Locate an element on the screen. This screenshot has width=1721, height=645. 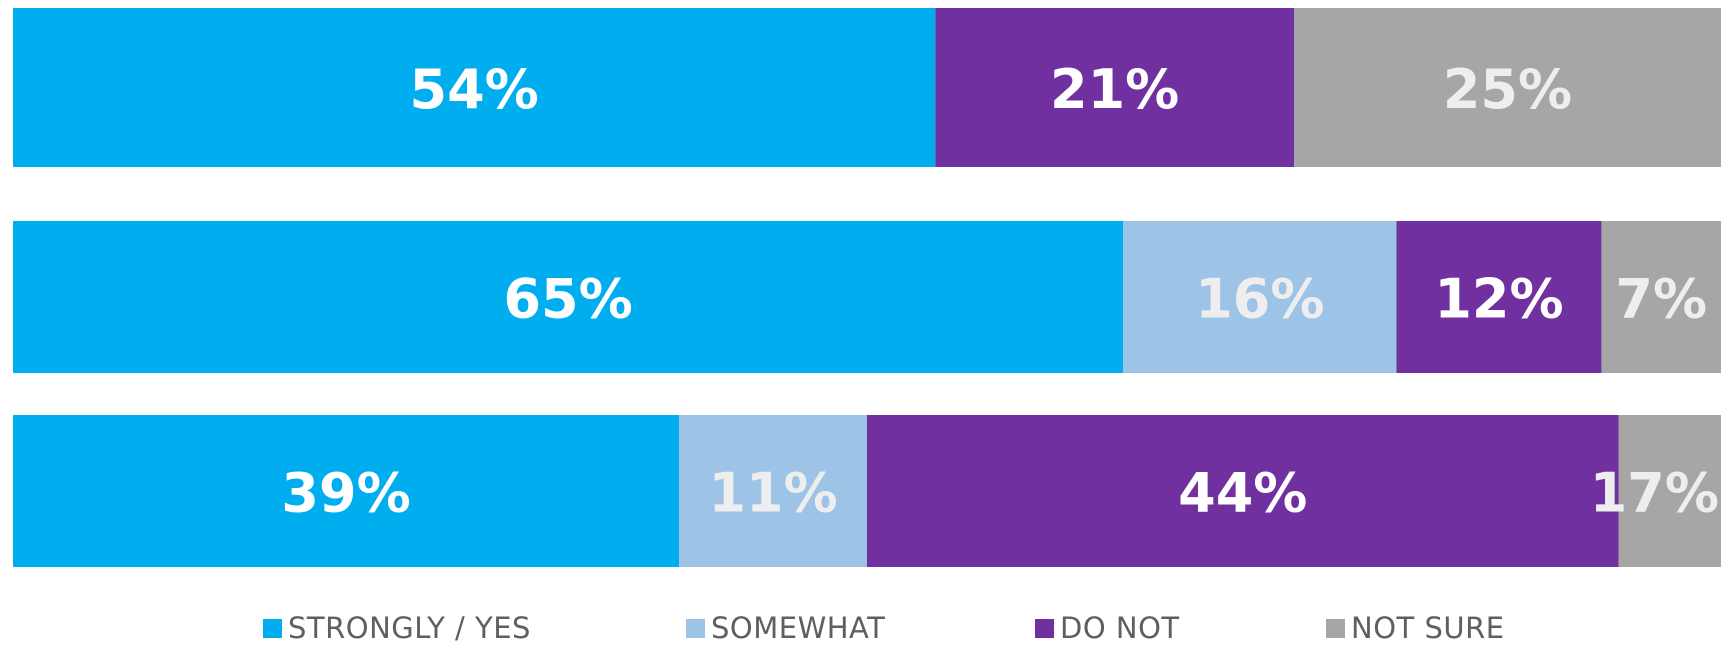
data-label-do-not-row-1: 21% is located at coordinates (1114, 89).